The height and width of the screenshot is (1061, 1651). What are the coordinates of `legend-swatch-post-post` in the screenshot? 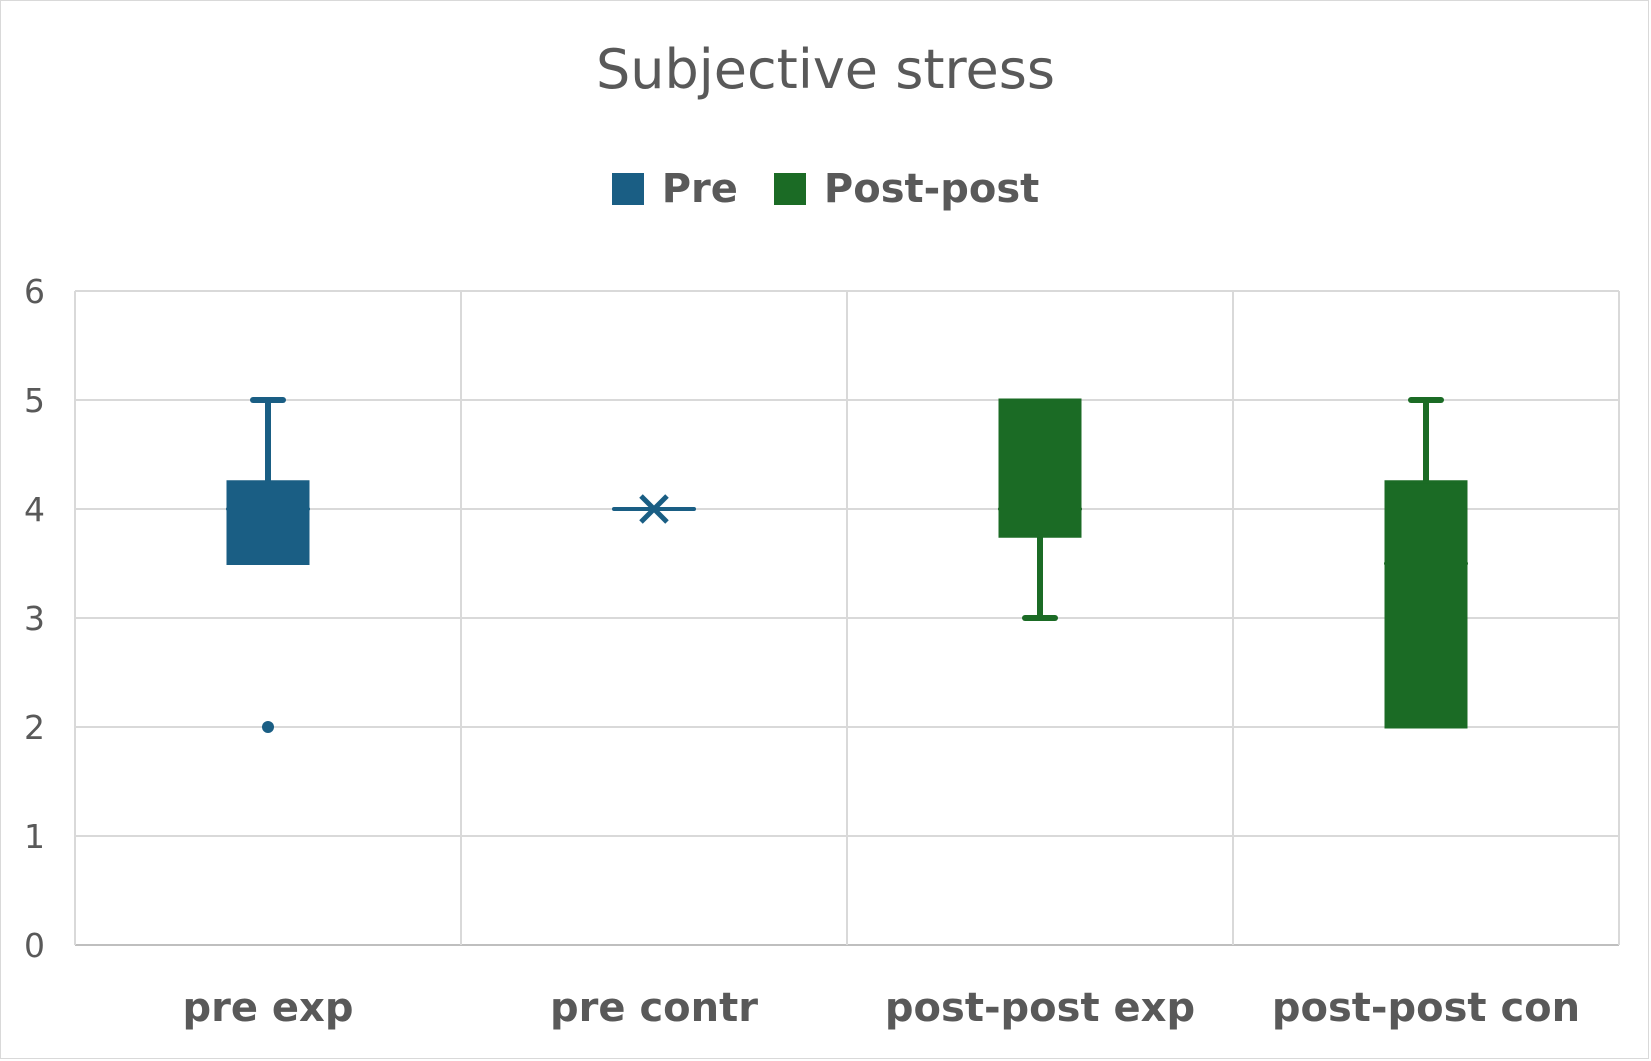 It's located at (789, 189).